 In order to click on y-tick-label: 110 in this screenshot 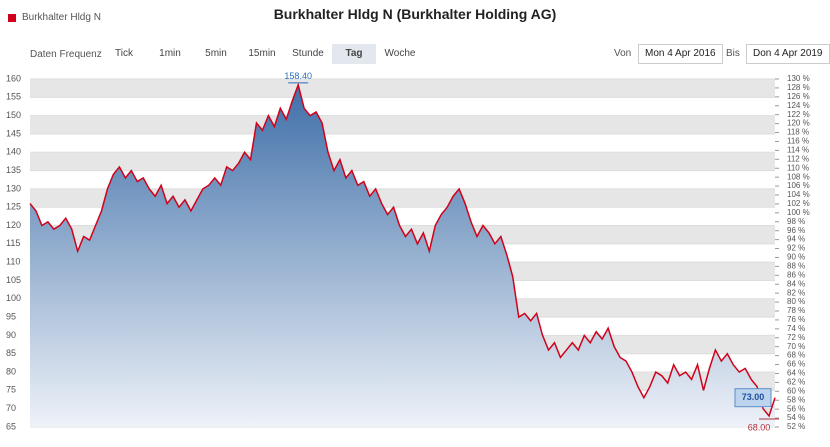, I will do `click(13, 262)`.